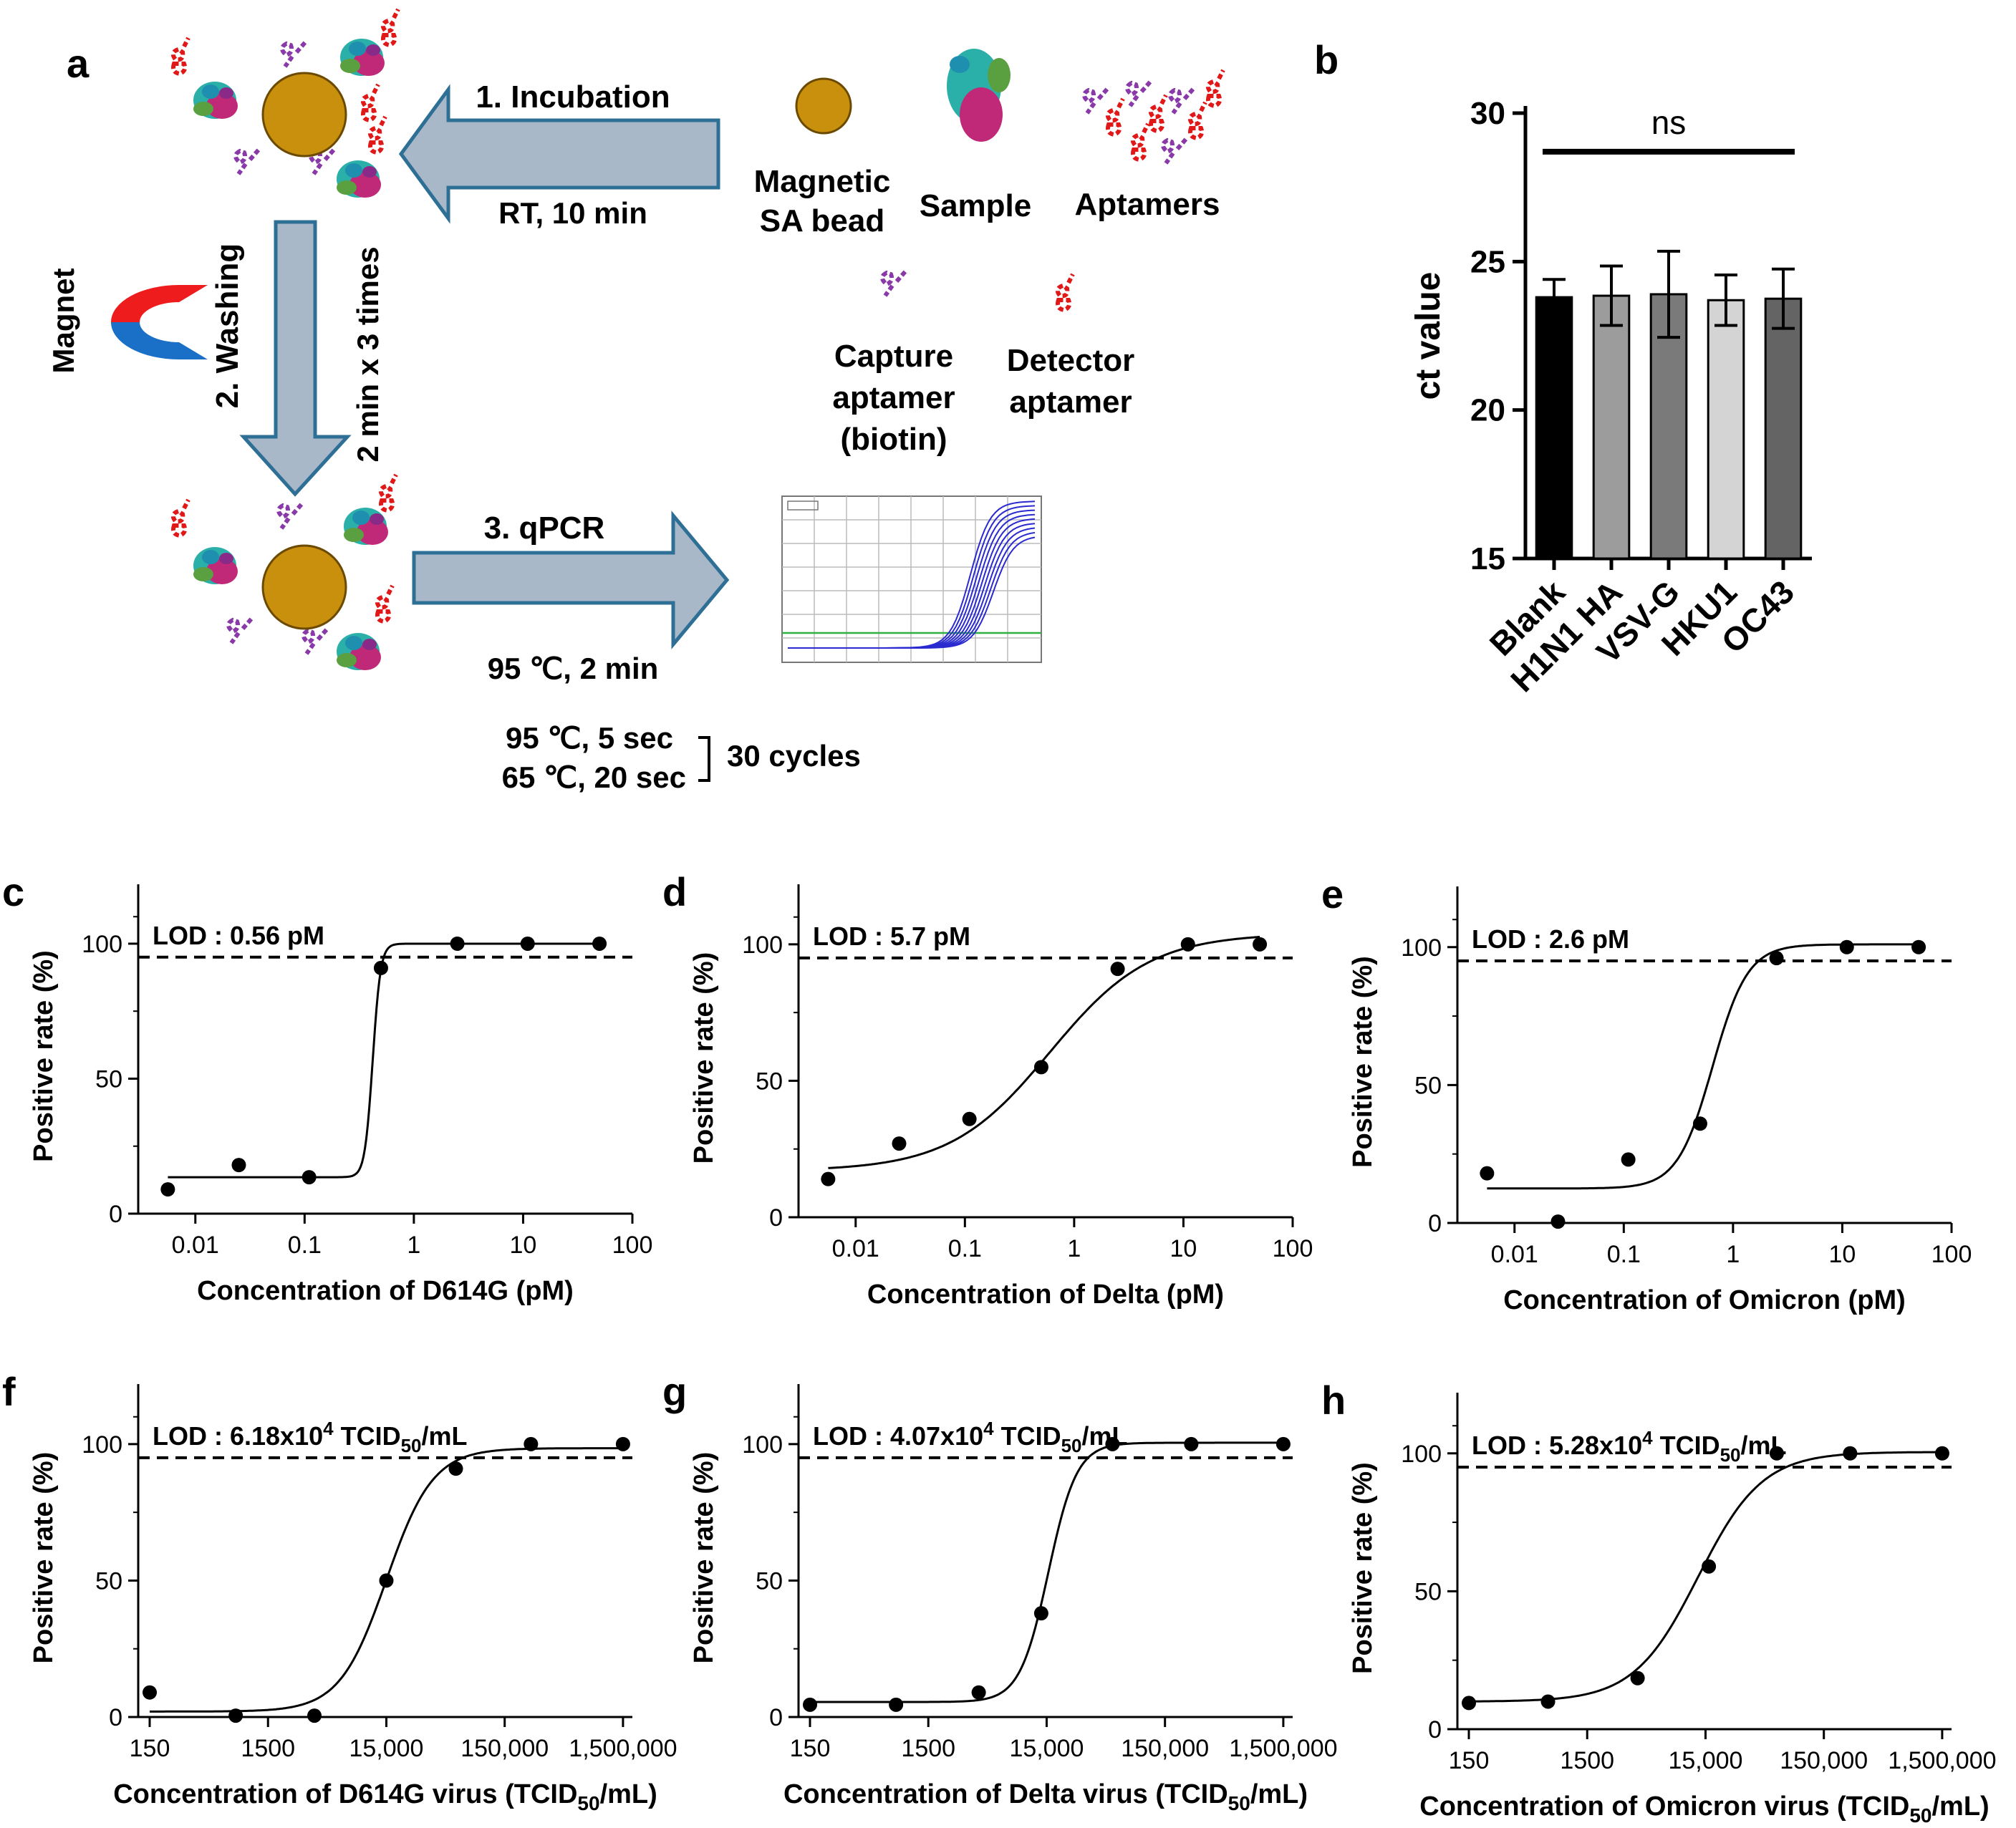 The width and height of the screenshot is (2016, 1828). I want to click on aptamer-cluster-icon, so click(1154, 117).